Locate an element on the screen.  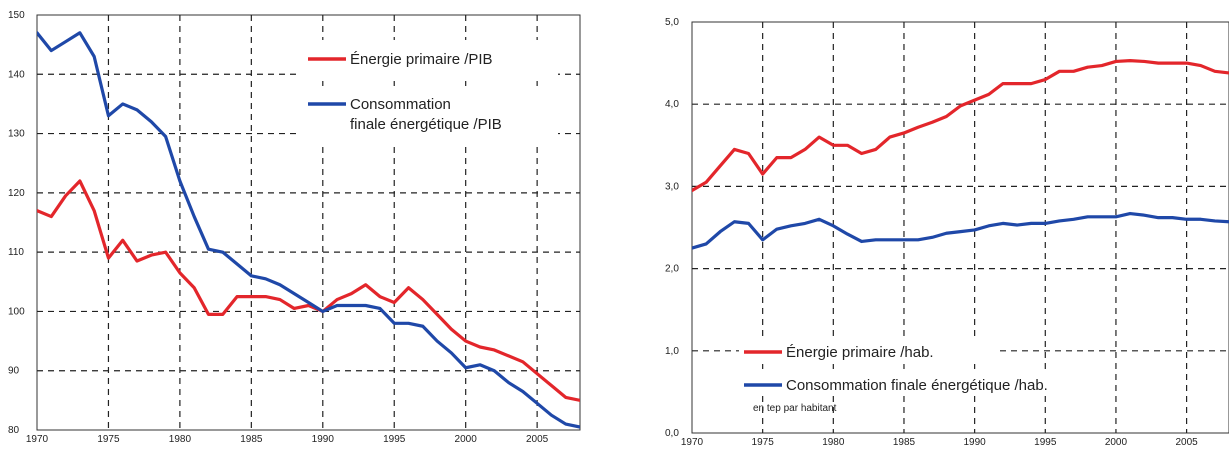
legend-label: Énergie primaire /hab. is located at coordinates (860, 352).